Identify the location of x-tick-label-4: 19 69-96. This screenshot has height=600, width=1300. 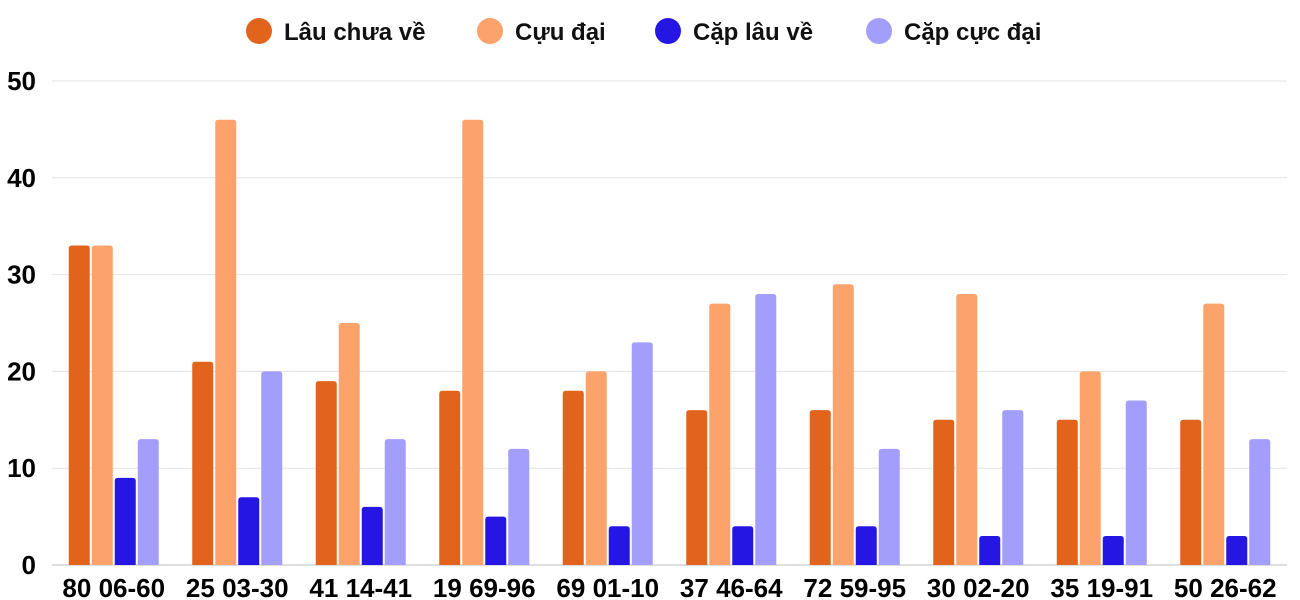
(484, 586).